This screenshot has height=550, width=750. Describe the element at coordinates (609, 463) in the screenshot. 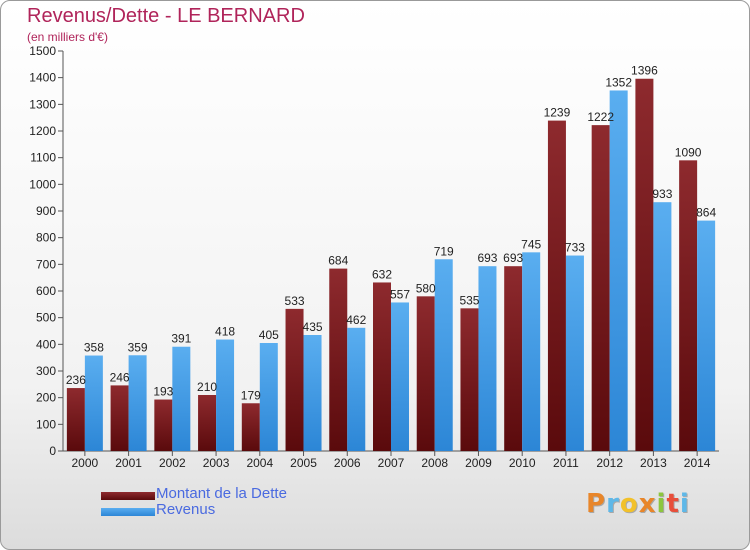

I see `x-tick-label: 2012` at that location.